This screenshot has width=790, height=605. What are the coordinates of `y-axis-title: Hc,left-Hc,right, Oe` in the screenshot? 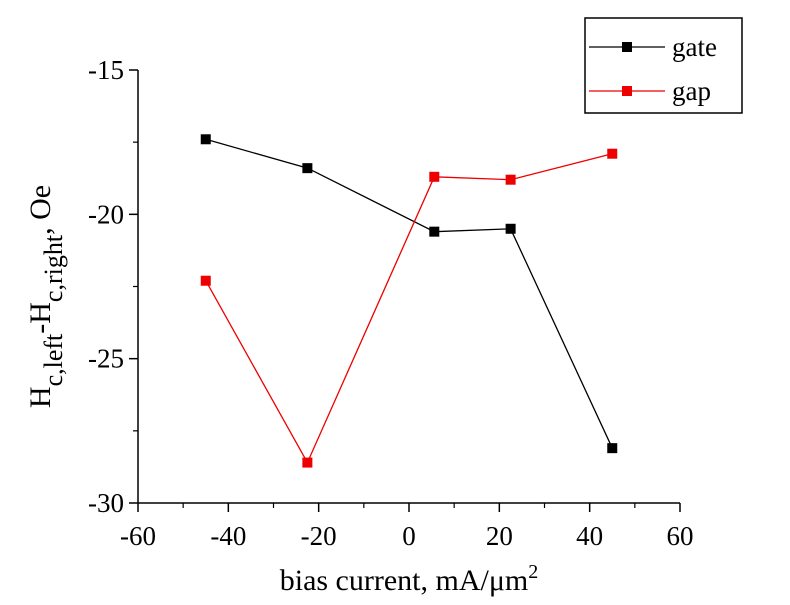 It's located at (46, 296).